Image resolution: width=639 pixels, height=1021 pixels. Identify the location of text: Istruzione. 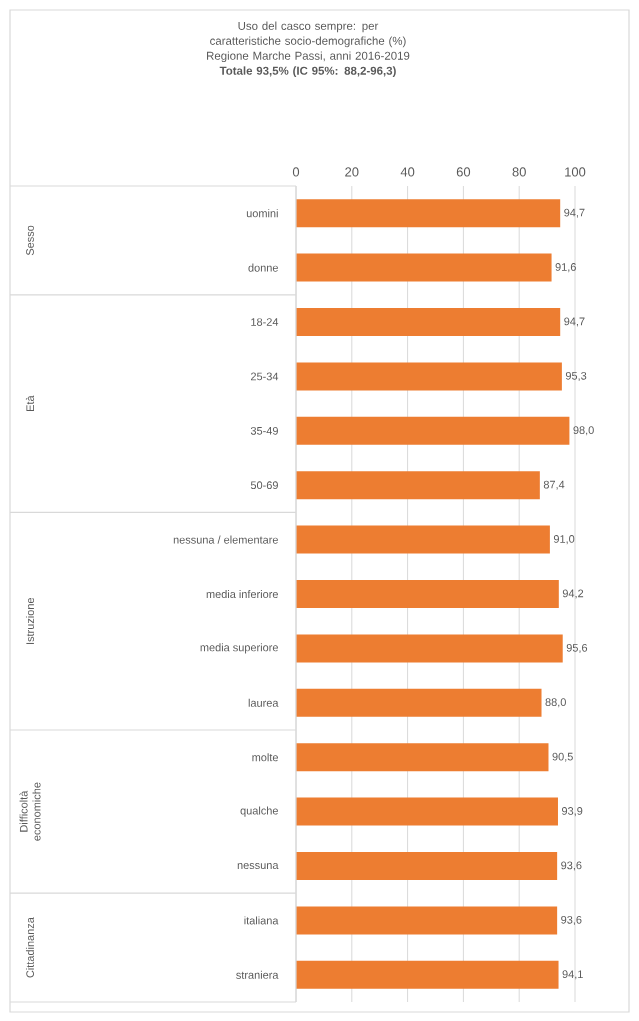
(30, 620).